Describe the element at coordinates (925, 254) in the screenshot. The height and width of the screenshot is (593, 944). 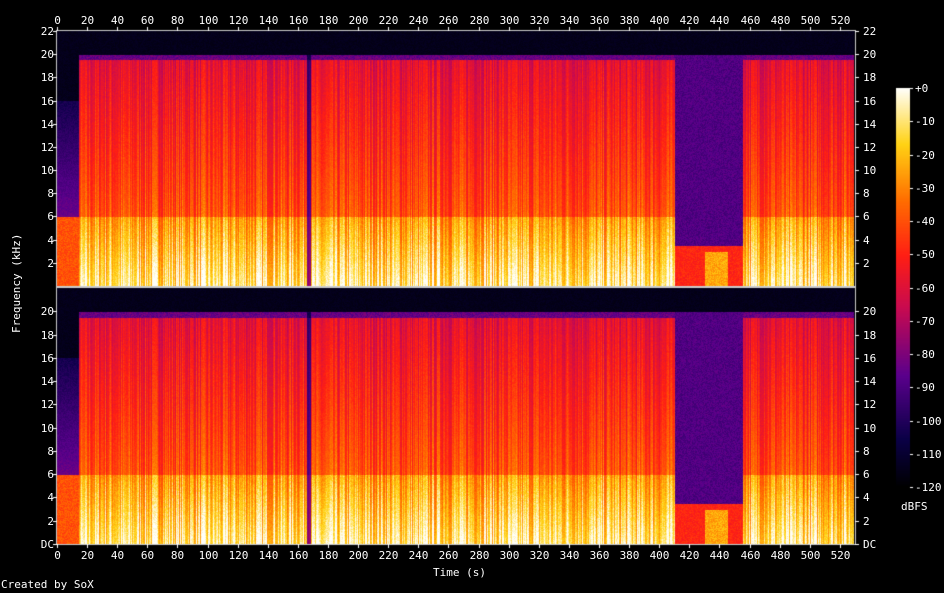
I see `colorbar-tick-label: -50` at that location.